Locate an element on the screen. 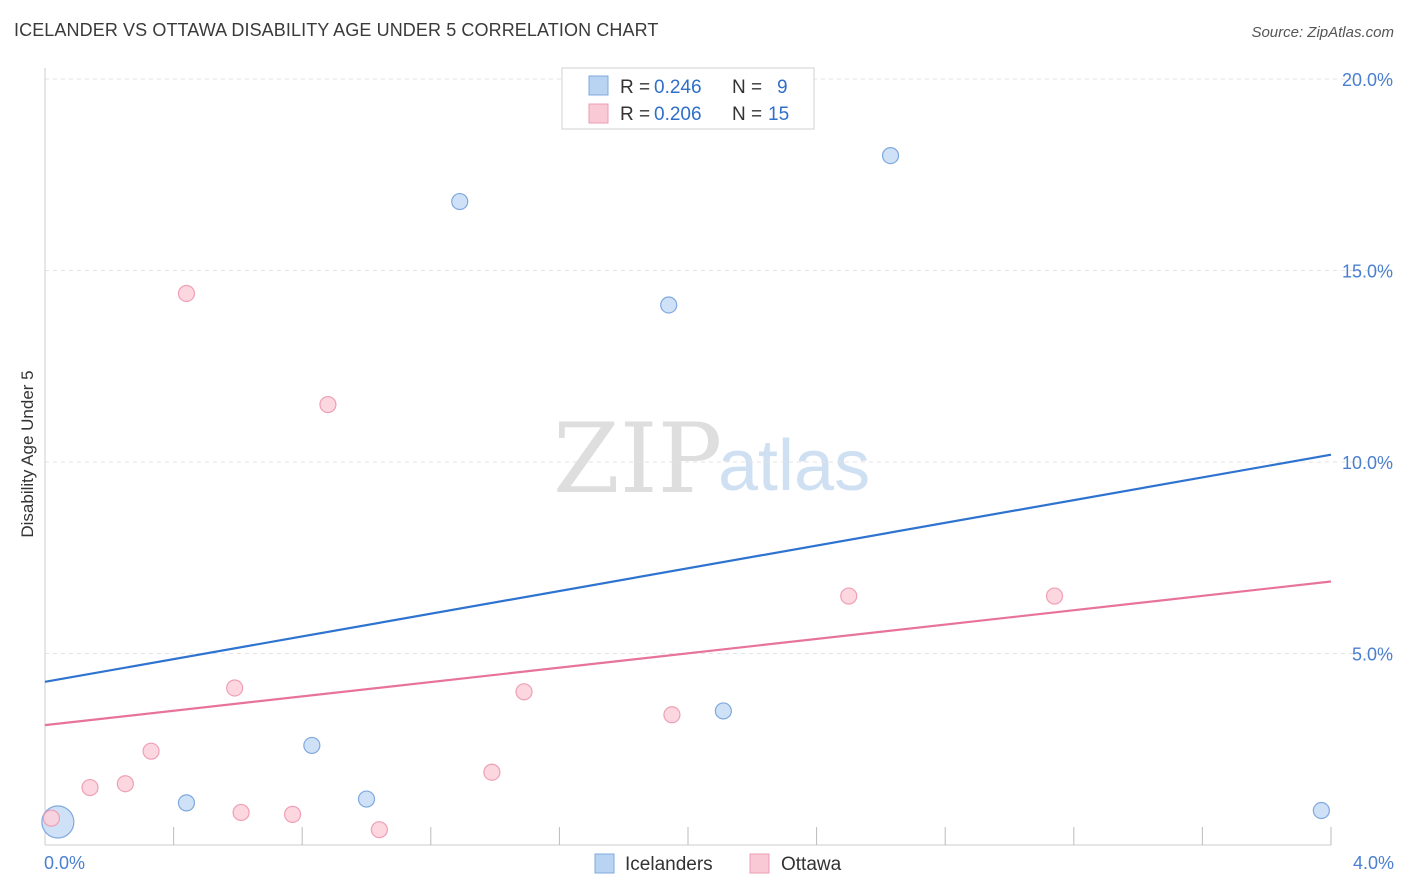  stats-n-value-icelanders: 9 is located at coordinates (782, 87).